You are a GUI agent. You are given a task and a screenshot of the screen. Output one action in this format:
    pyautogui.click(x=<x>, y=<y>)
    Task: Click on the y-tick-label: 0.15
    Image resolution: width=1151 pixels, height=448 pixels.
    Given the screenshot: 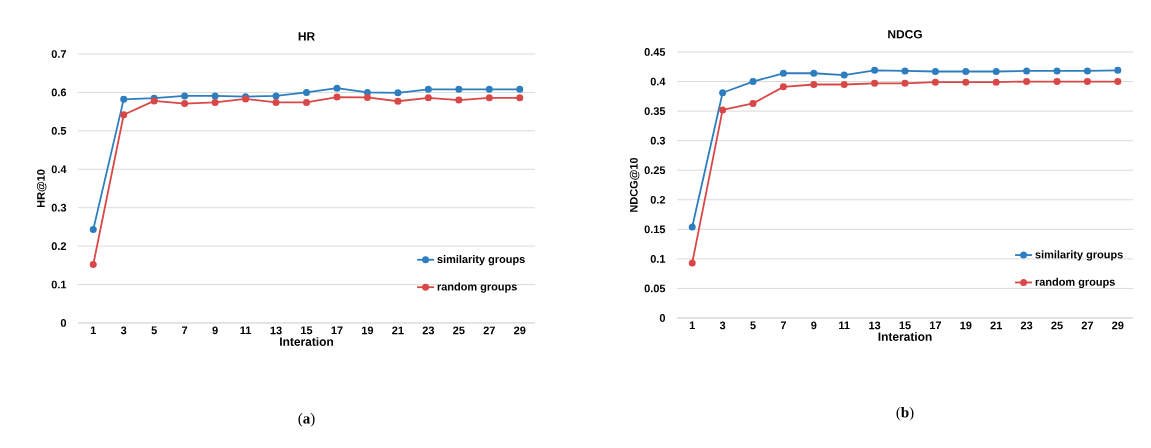 What is the action you would take?
    pyautogui.click(x=655, y=229)
    